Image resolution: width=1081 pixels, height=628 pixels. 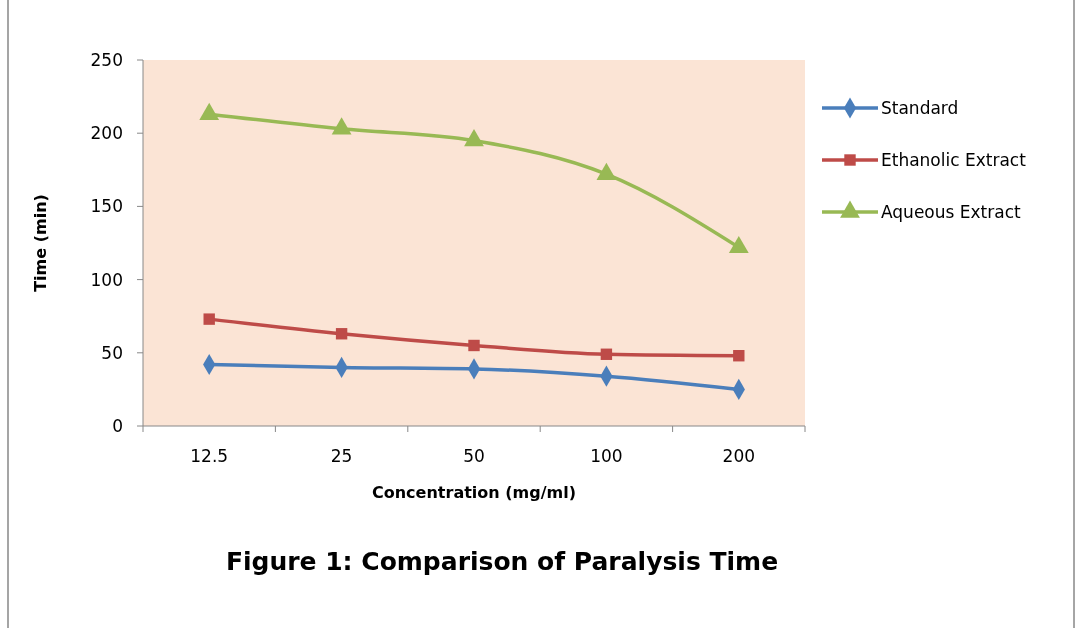 I want to click on x-tick-label: 12.5, so click(x=209, y=456).